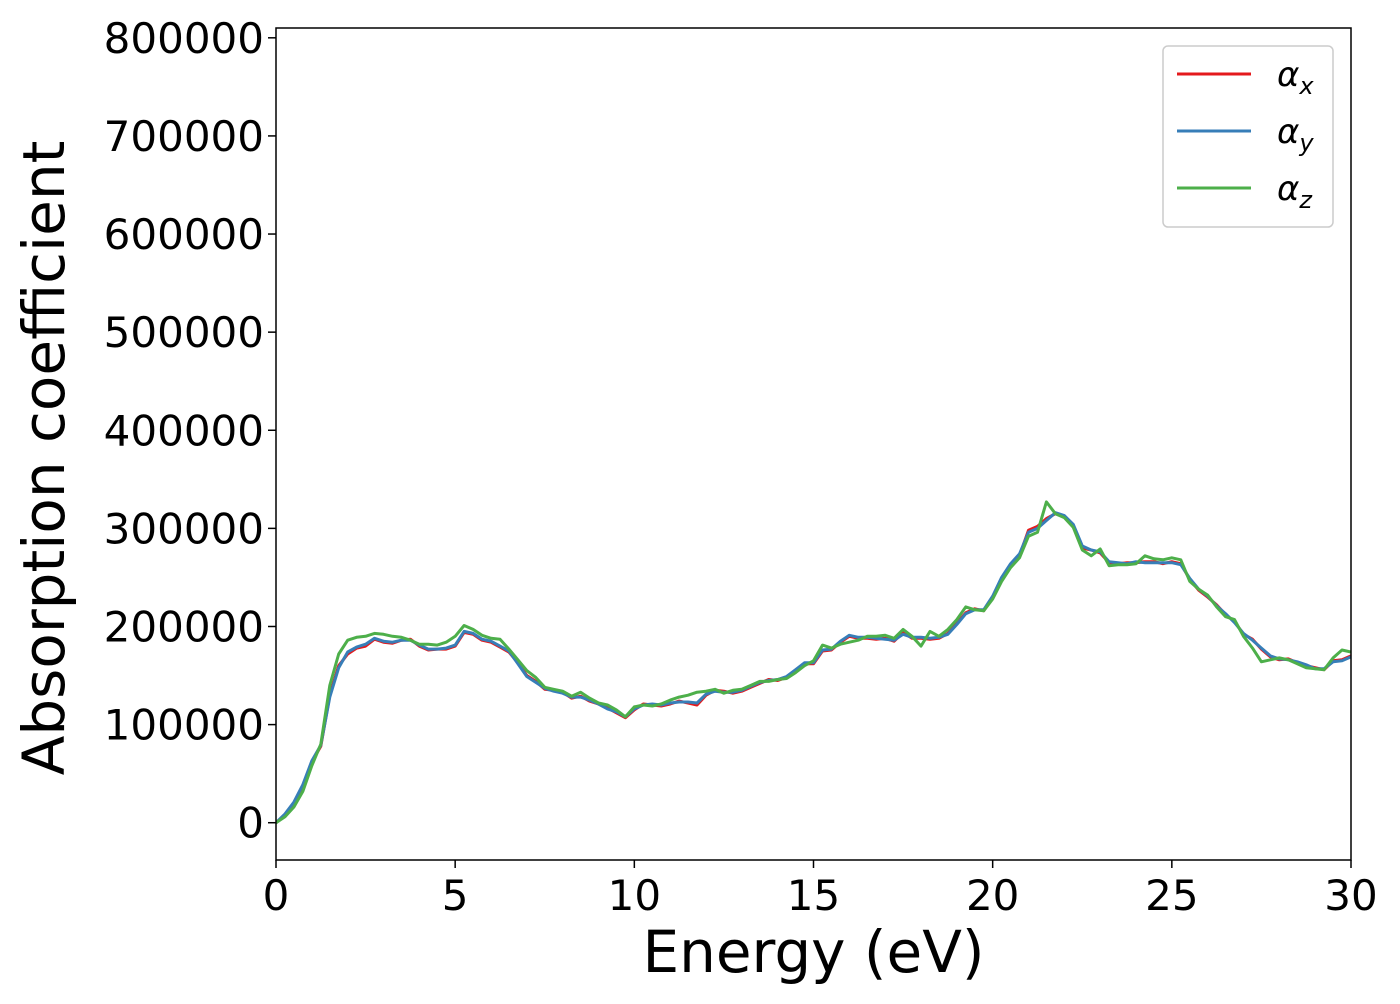 This screenshot has width=1400, height=1004. What do you see at coordinates (1248, 136) in the screenshot?
I see `legend-box` at bounding box center [1248, 136].